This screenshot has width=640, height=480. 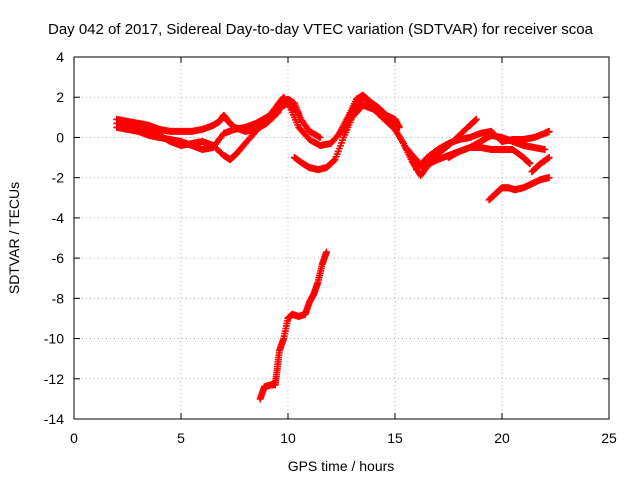 I want to click on series-sat-a, so click(x=218, y=118).